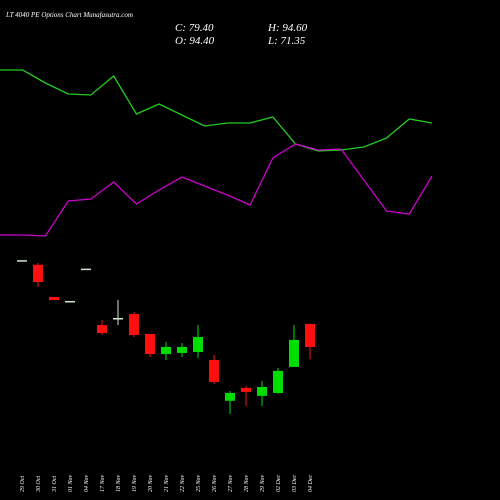 The height and width of the screenshot is (500, 500). I want to click on x-tick-label: 26 Nov, so click(215, 483).